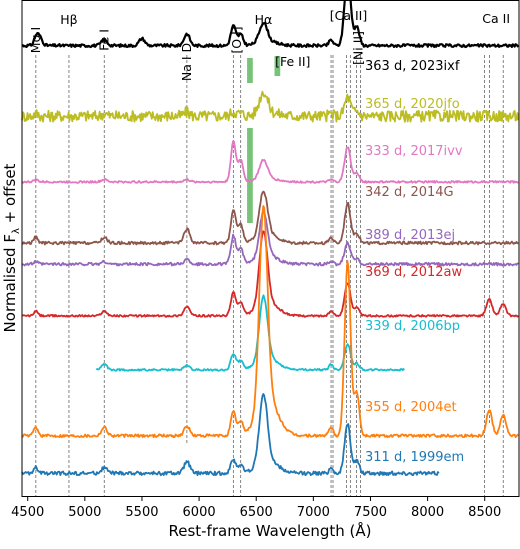  Describe the element at coordinates (414, 457) in the screenshot. I see `series-label-311-d-1999em: 311 d, 1999em` at that location.